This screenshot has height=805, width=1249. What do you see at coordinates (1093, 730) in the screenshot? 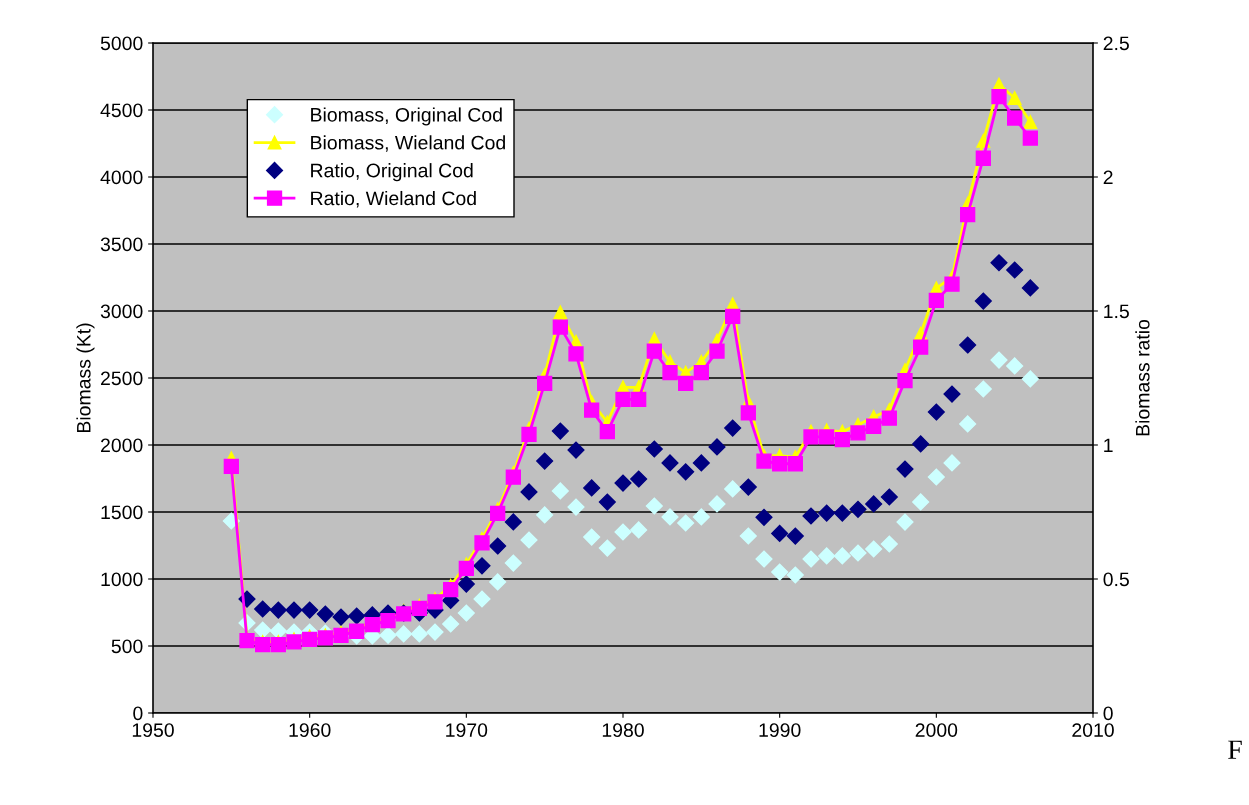
I see `x-tick-label: 2010` at bounding box center [1093, 730].